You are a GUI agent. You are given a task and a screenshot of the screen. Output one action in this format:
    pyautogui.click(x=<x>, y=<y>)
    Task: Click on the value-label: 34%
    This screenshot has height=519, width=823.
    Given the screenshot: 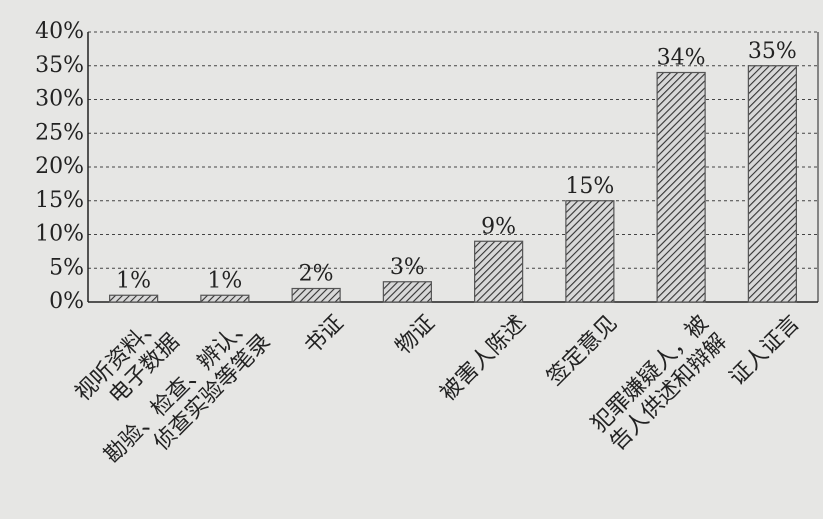 What is the action you would take?
    pyautogui.click(x=681, y=58)
    